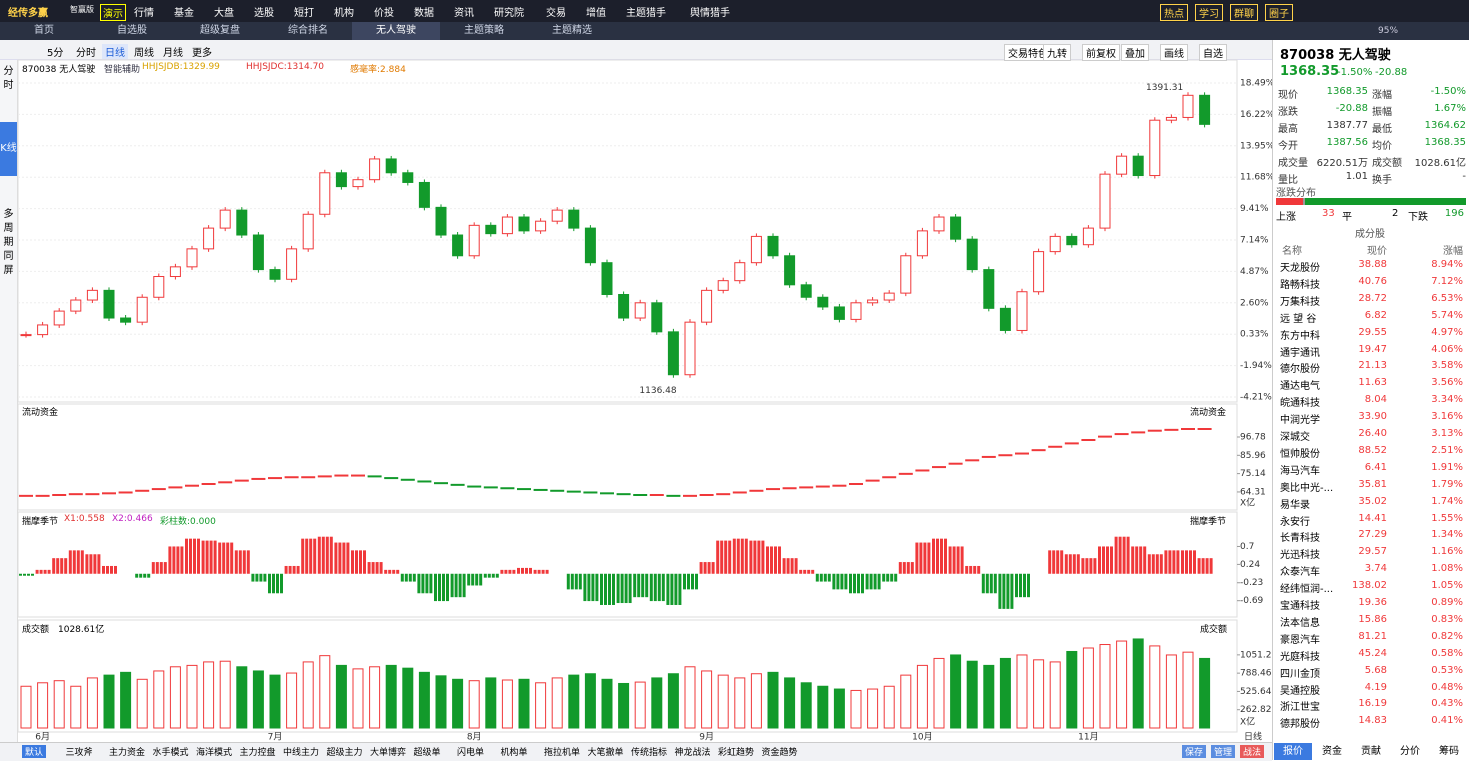 This screenshot has height=761, width=1469. What do you see at coordinates (596, 13) in the screenshot?
I see `menu-item: 增值` at bounding box center [596, 13].